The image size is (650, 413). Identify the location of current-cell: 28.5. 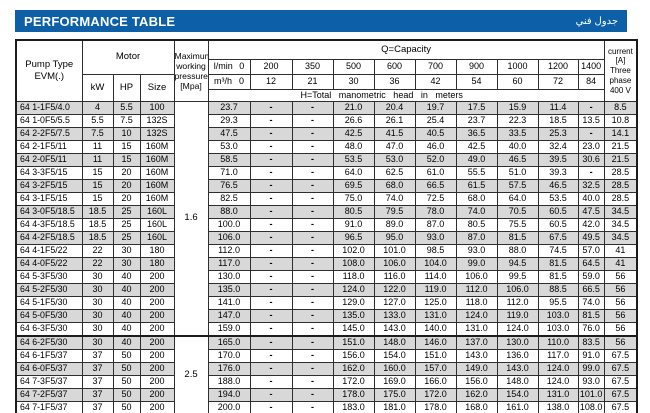
(620, 186).